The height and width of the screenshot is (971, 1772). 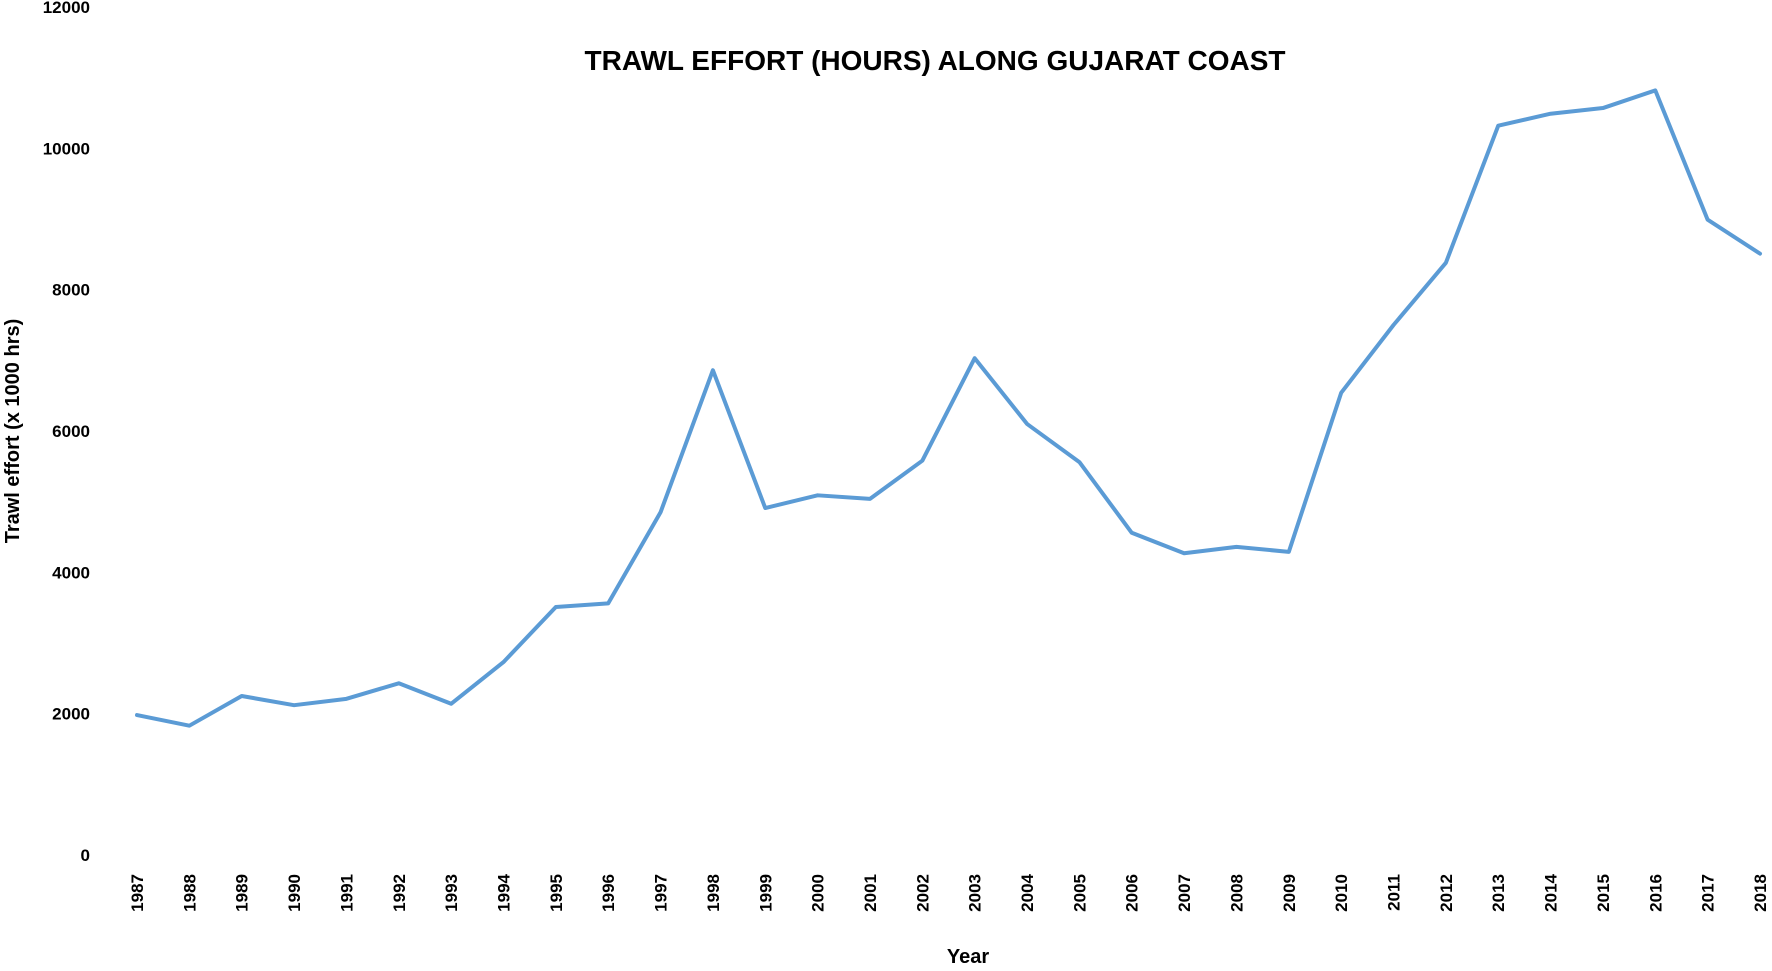 I want to click on y-tick-label: 8000, so click(x=71, y=290).